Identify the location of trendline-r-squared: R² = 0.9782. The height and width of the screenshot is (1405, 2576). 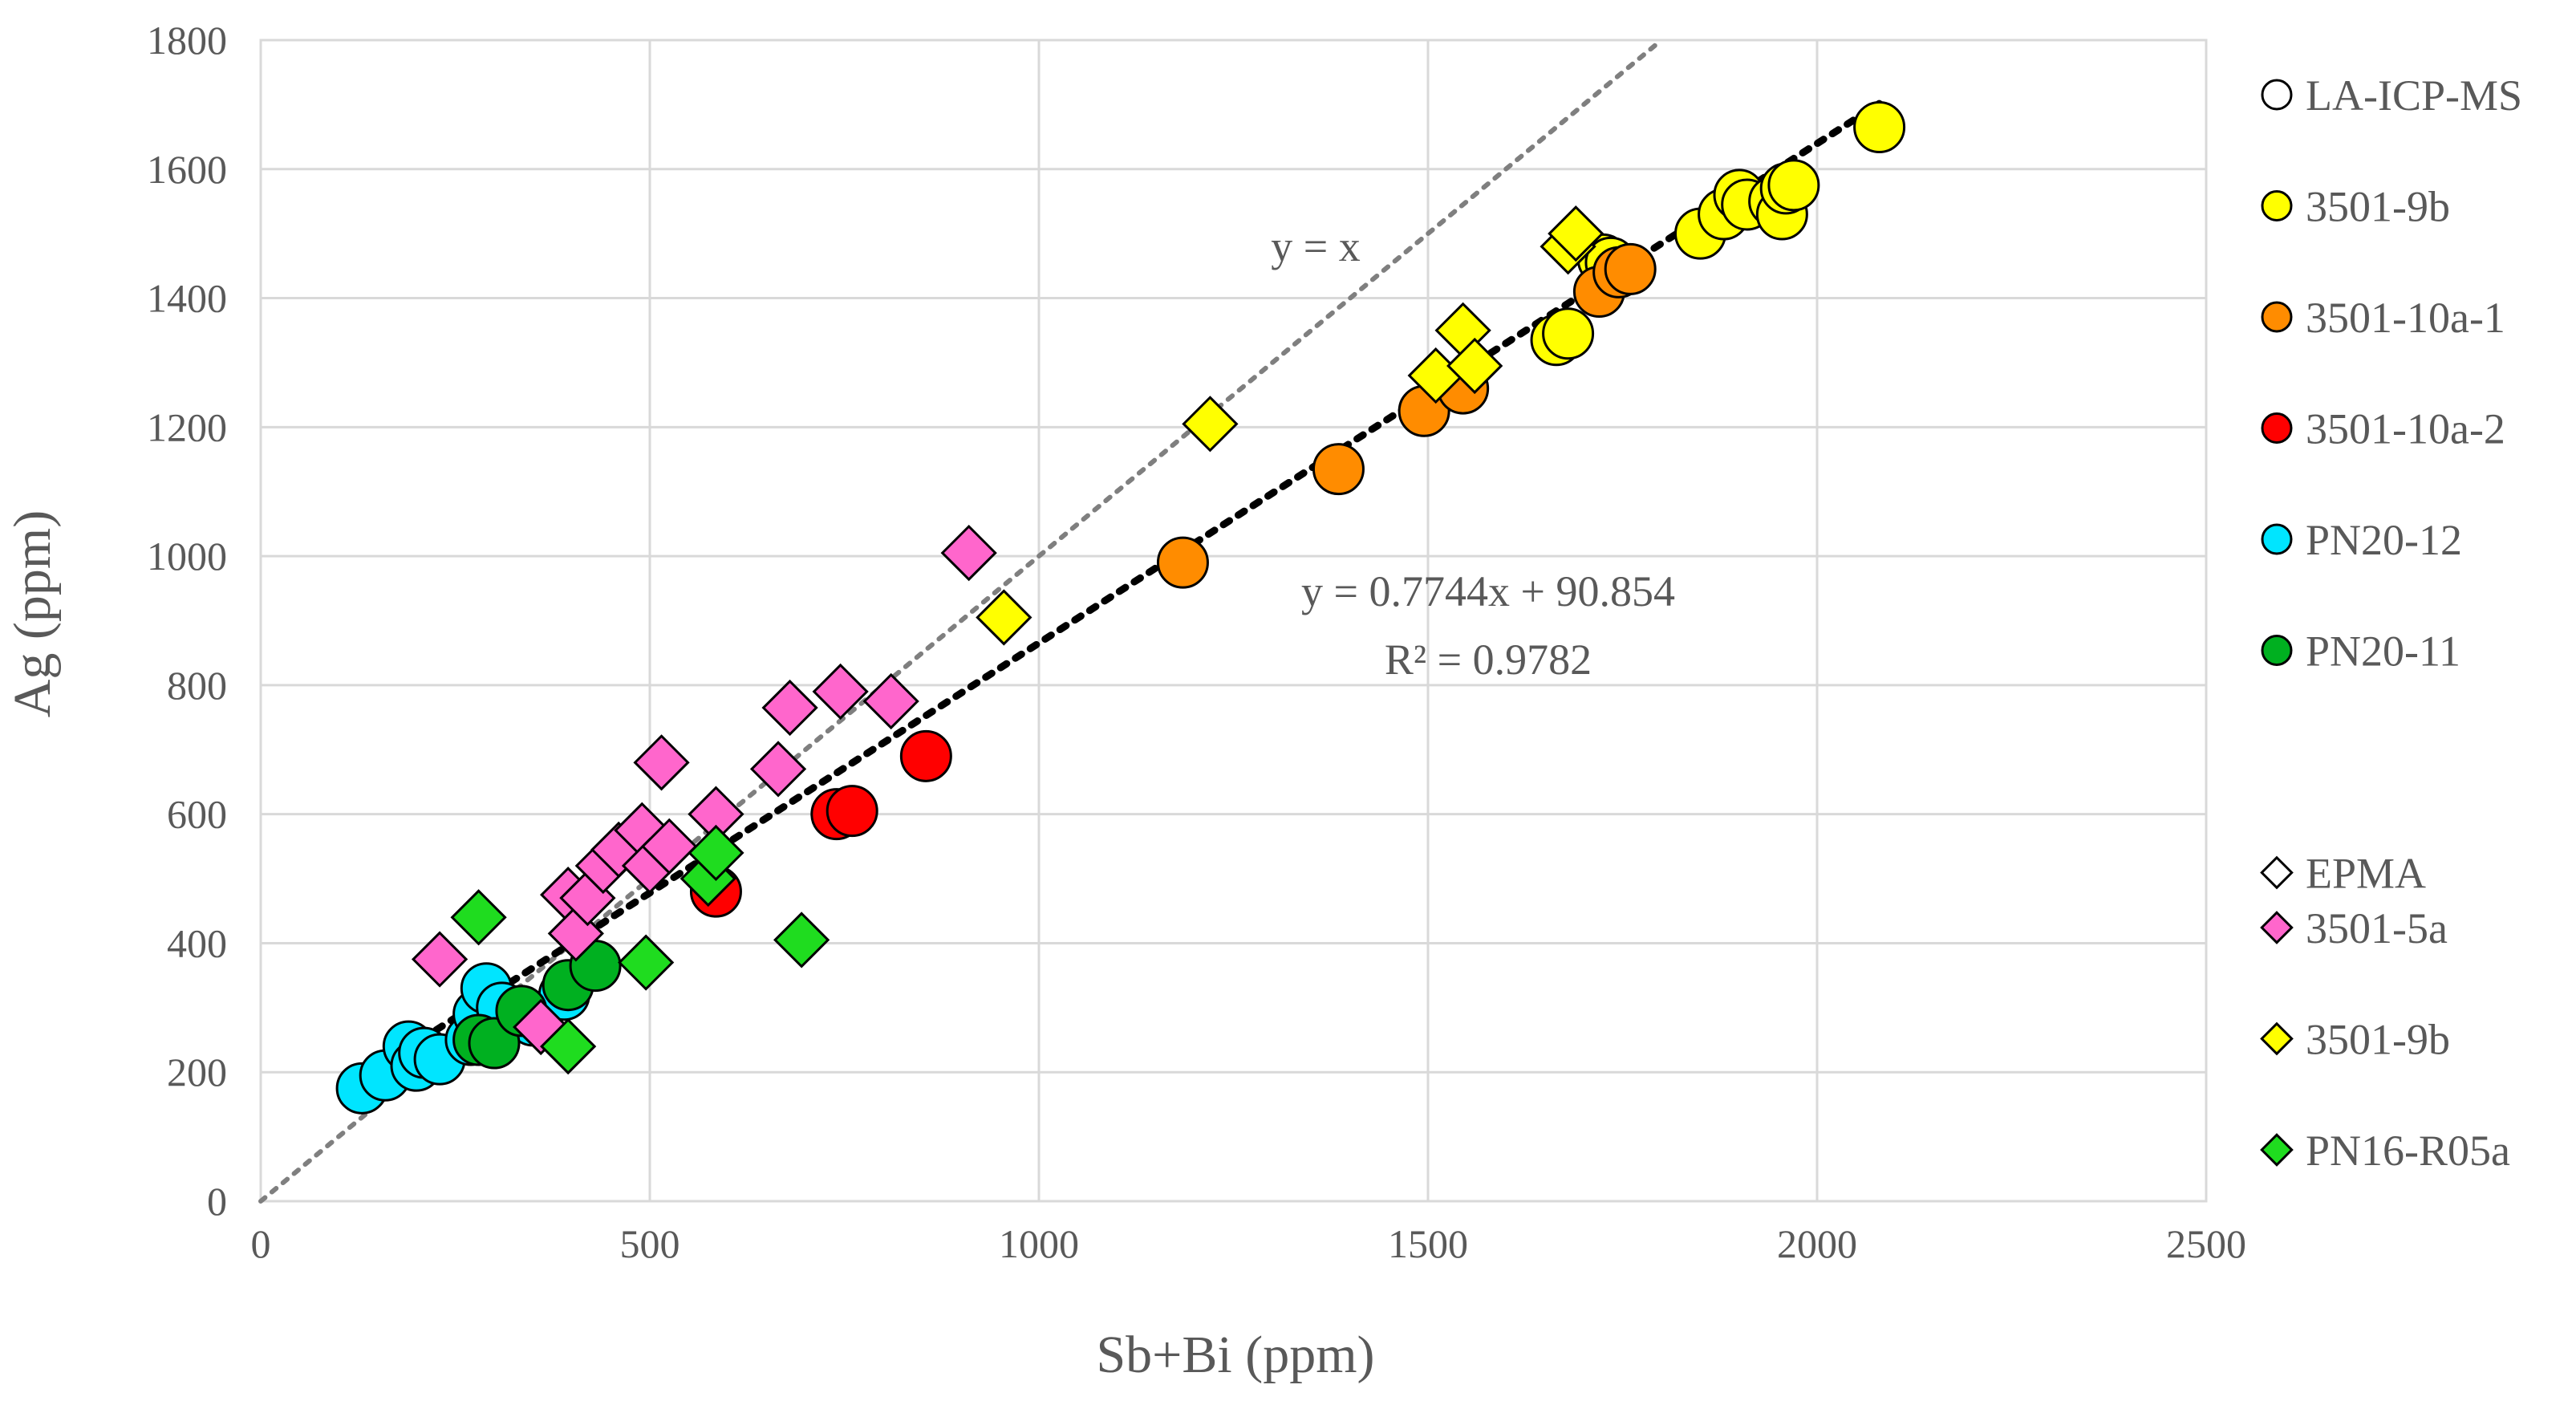
(1488, 659).